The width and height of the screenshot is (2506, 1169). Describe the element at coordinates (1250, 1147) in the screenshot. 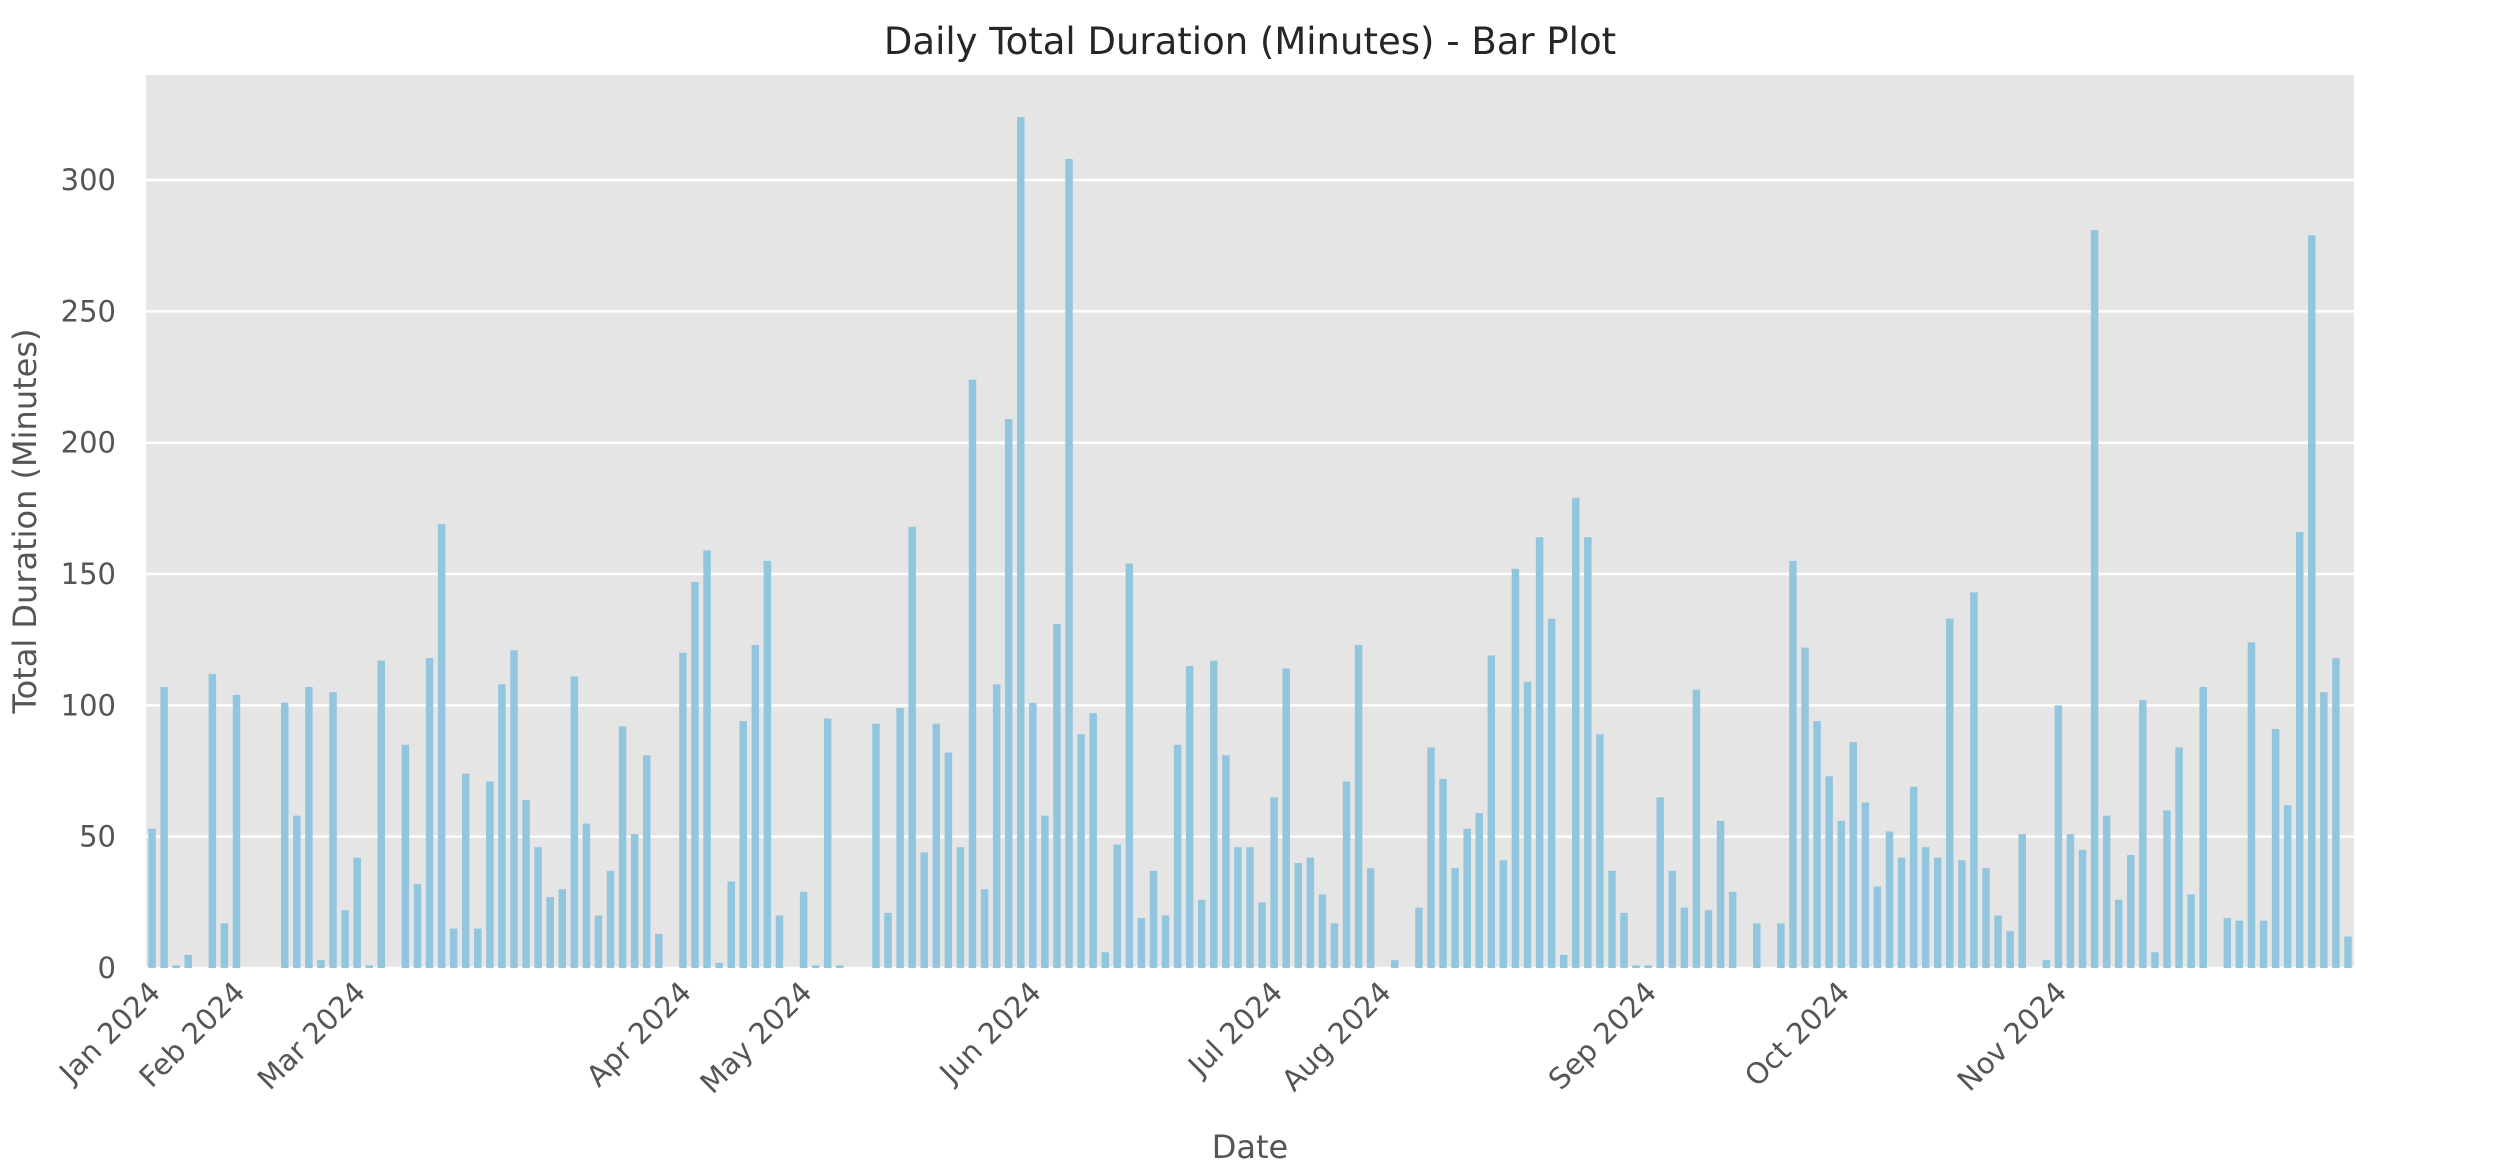

I see `x-axis-label: Date` at that location.